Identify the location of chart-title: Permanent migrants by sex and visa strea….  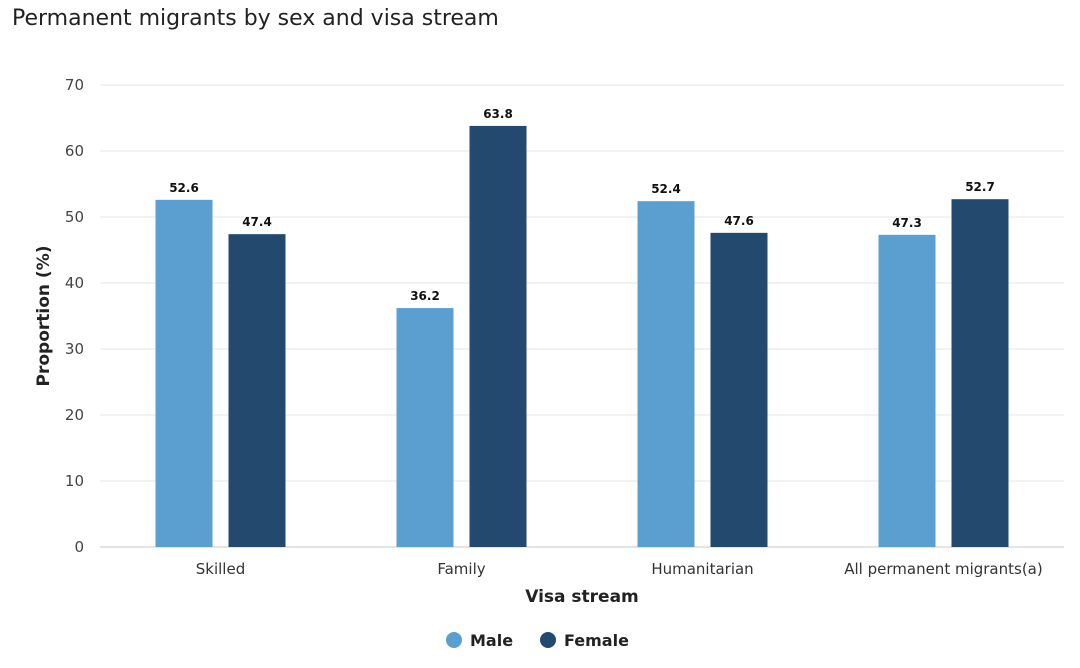
(255, 18).